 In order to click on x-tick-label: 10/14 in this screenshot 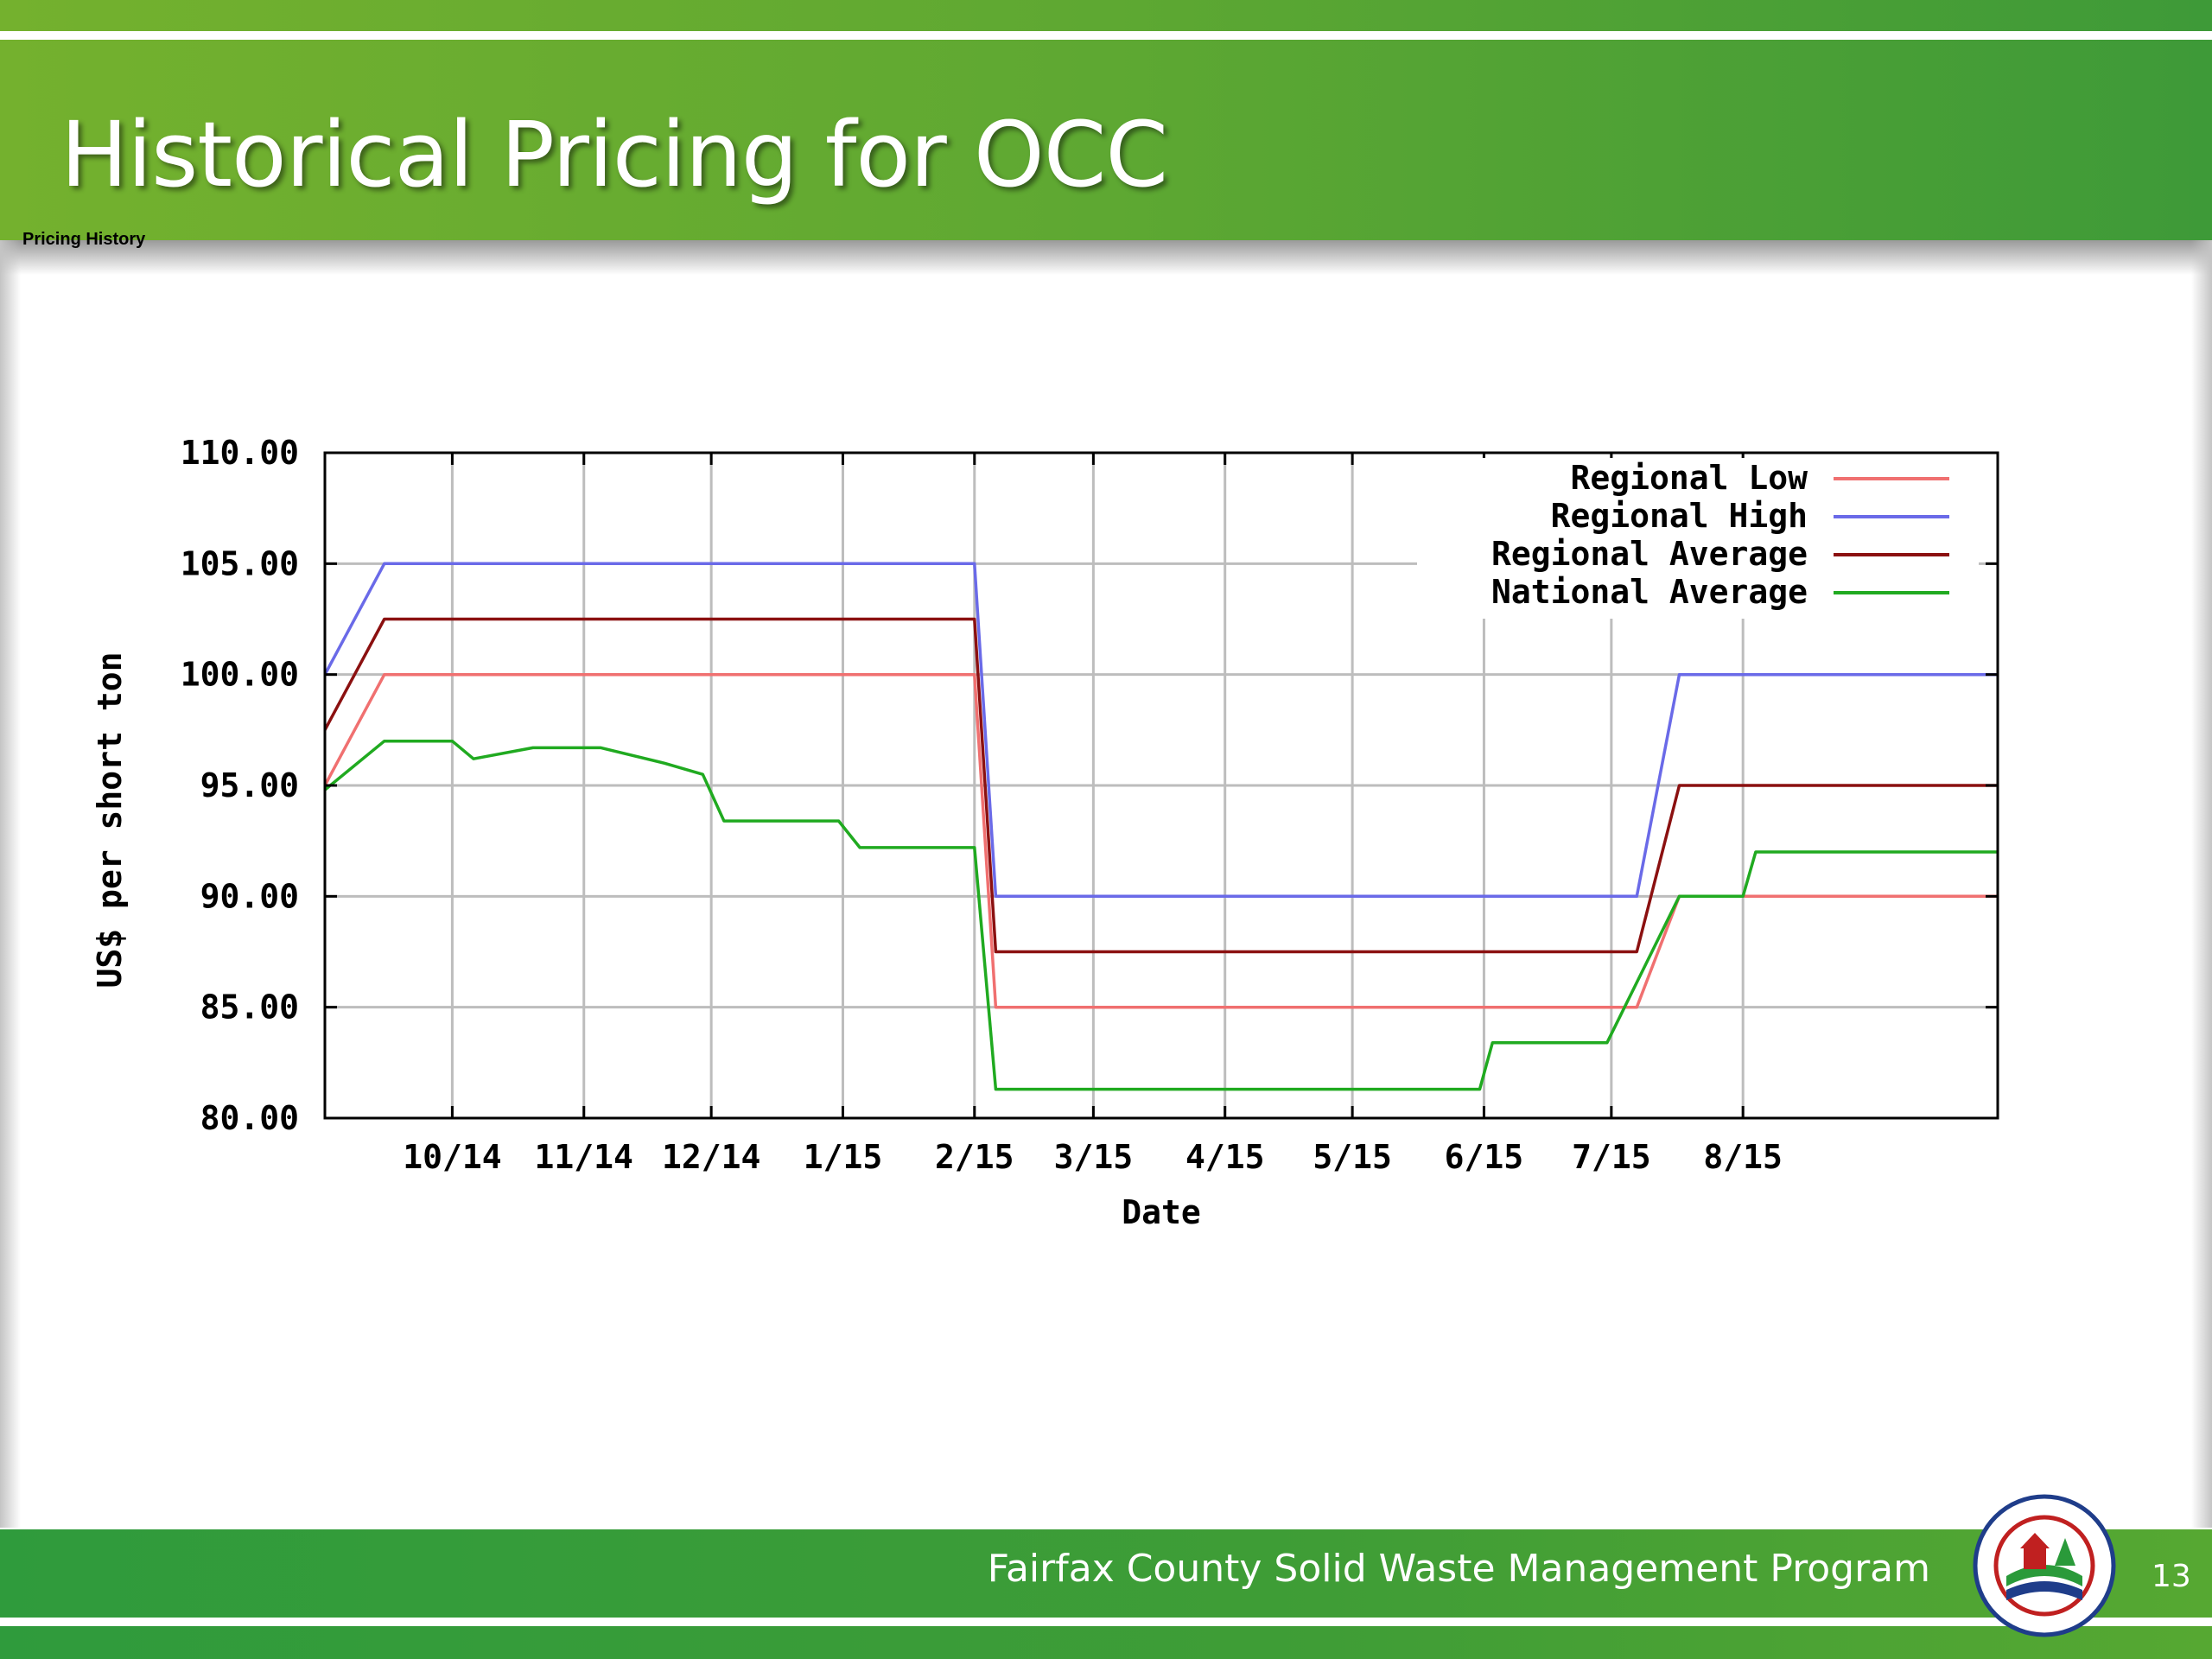, I will do `click(452, 1157)`.